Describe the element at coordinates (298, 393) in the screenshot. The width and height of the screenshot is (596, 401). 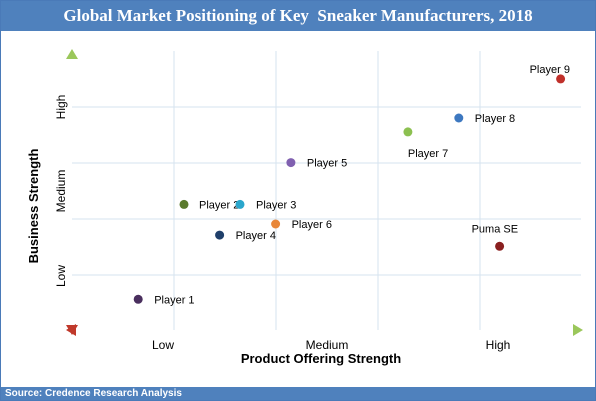
I see `source-bar: Source: Credence Research Analysis` at that location.